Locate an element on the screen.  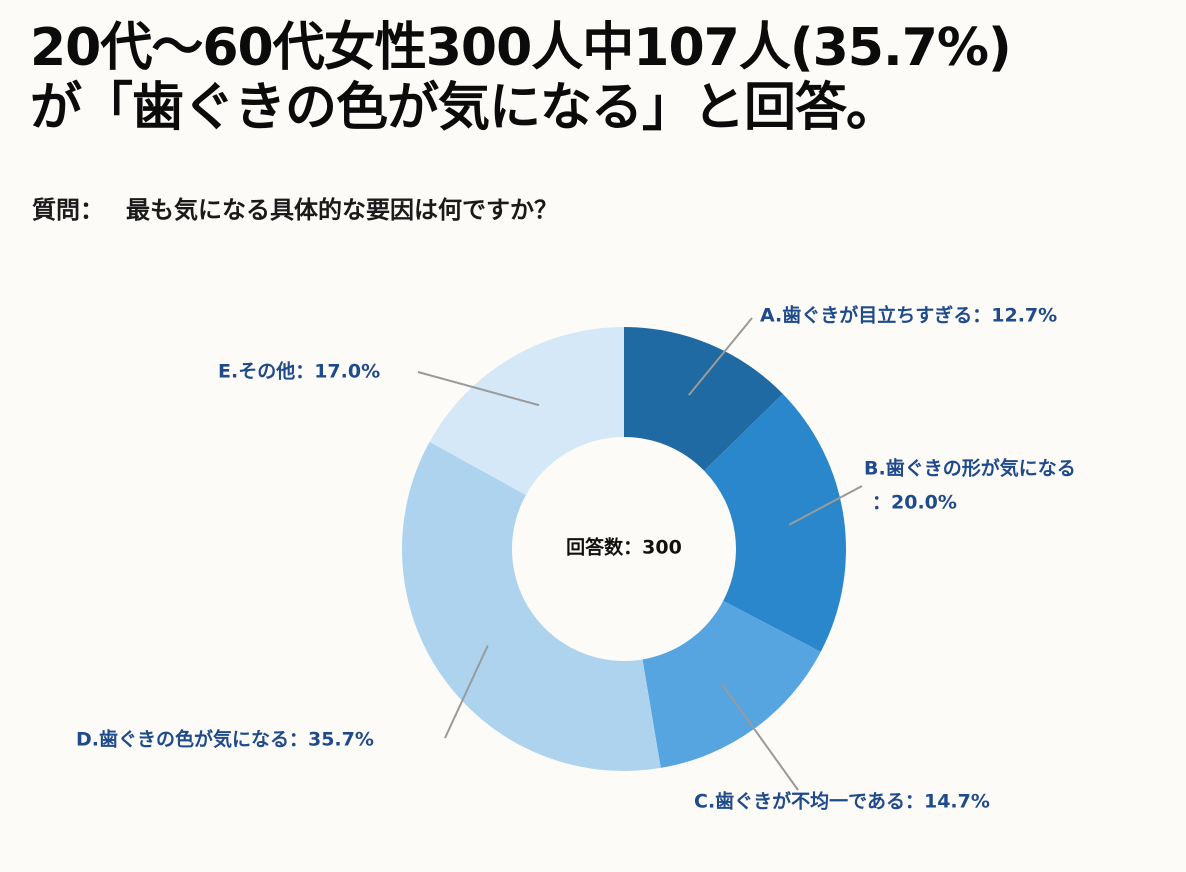
donut-slice-e is located at coordinates (526, 411).